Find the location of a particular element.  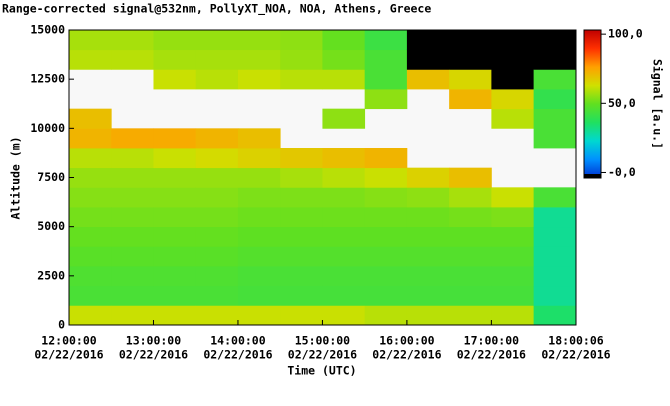

y-axis-label: Altitude (m) is located at coordinates (16, 177).